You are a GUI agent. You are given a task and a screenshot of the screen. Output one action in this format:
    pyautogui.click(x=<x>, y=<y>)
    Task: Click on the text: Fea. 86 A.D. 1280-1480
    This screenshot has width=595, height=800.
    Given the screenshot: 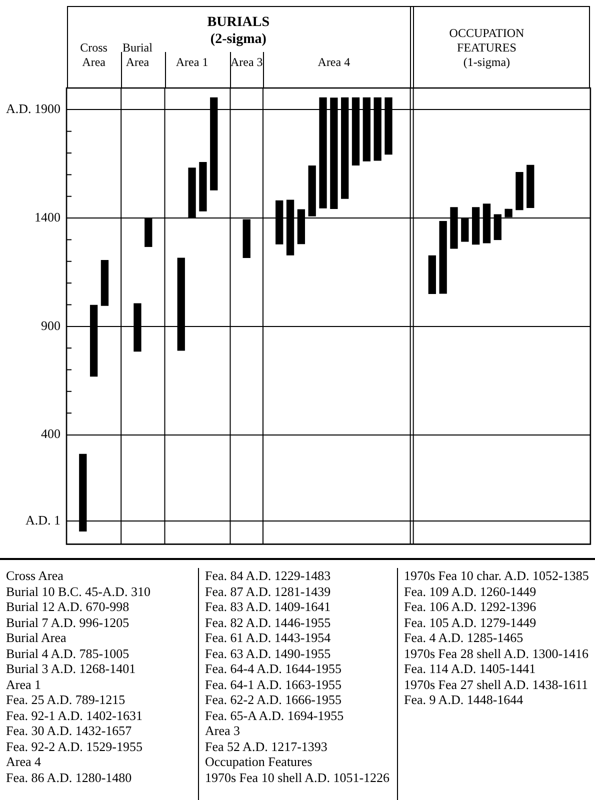 What is the action you would take?
    pyautogui.click(x=69, y=777)
    